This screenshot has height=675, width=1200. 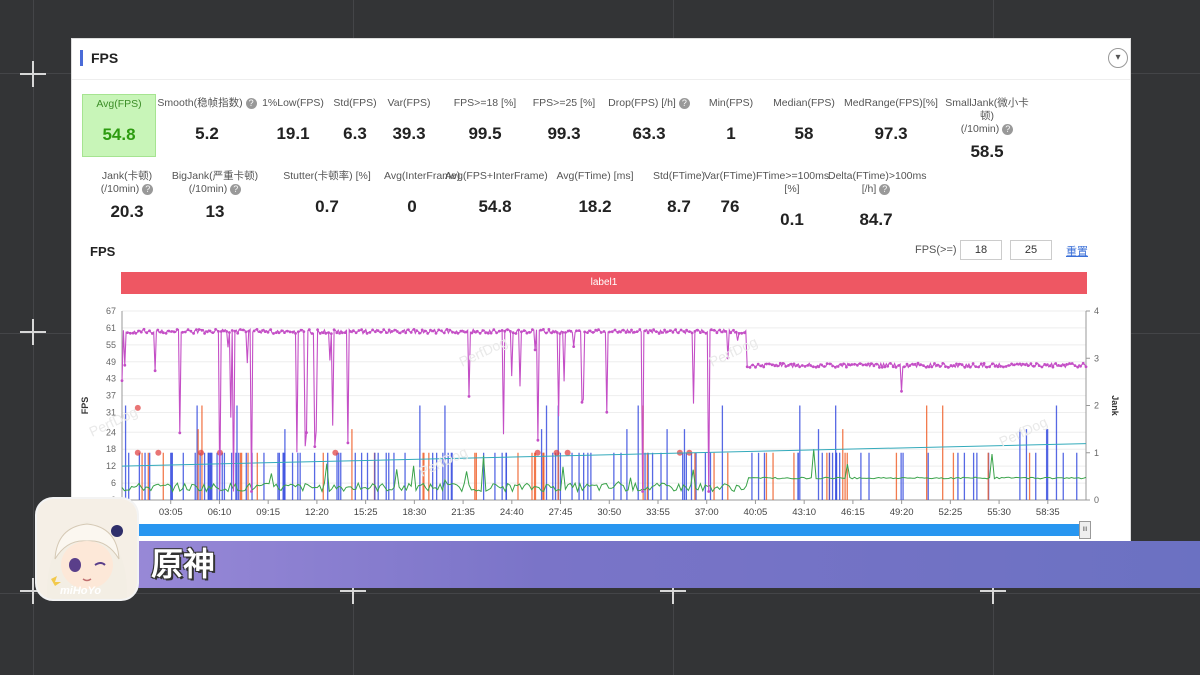 What do you see at coordinates (355, 103) in the screenshot?
I see `metric-label: Std(FPS)` at bounding box center [355, 103].